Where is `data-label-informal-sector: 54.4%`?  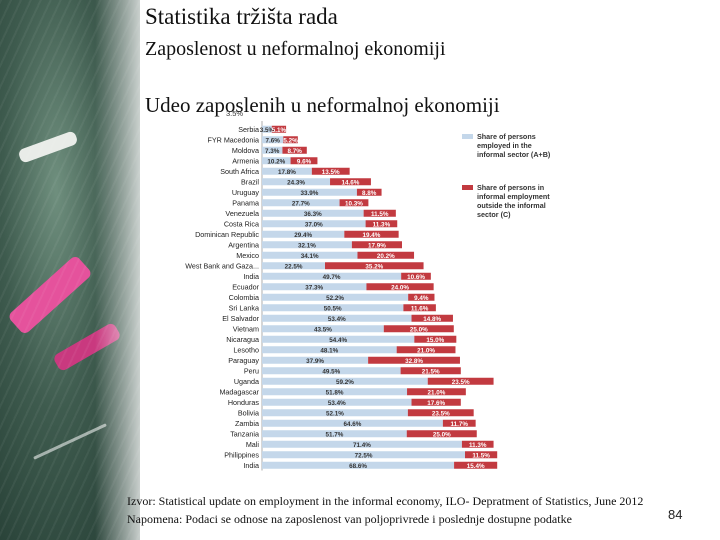
data-label-informal-sector: 54.4% is located at coordinates (338, 340).